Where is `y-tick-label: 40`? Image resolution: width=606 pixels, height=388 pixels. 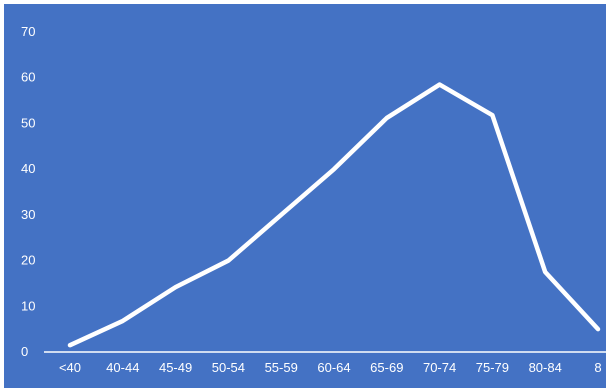 y-tick-label: 40 is located at coordinates (28, 168).